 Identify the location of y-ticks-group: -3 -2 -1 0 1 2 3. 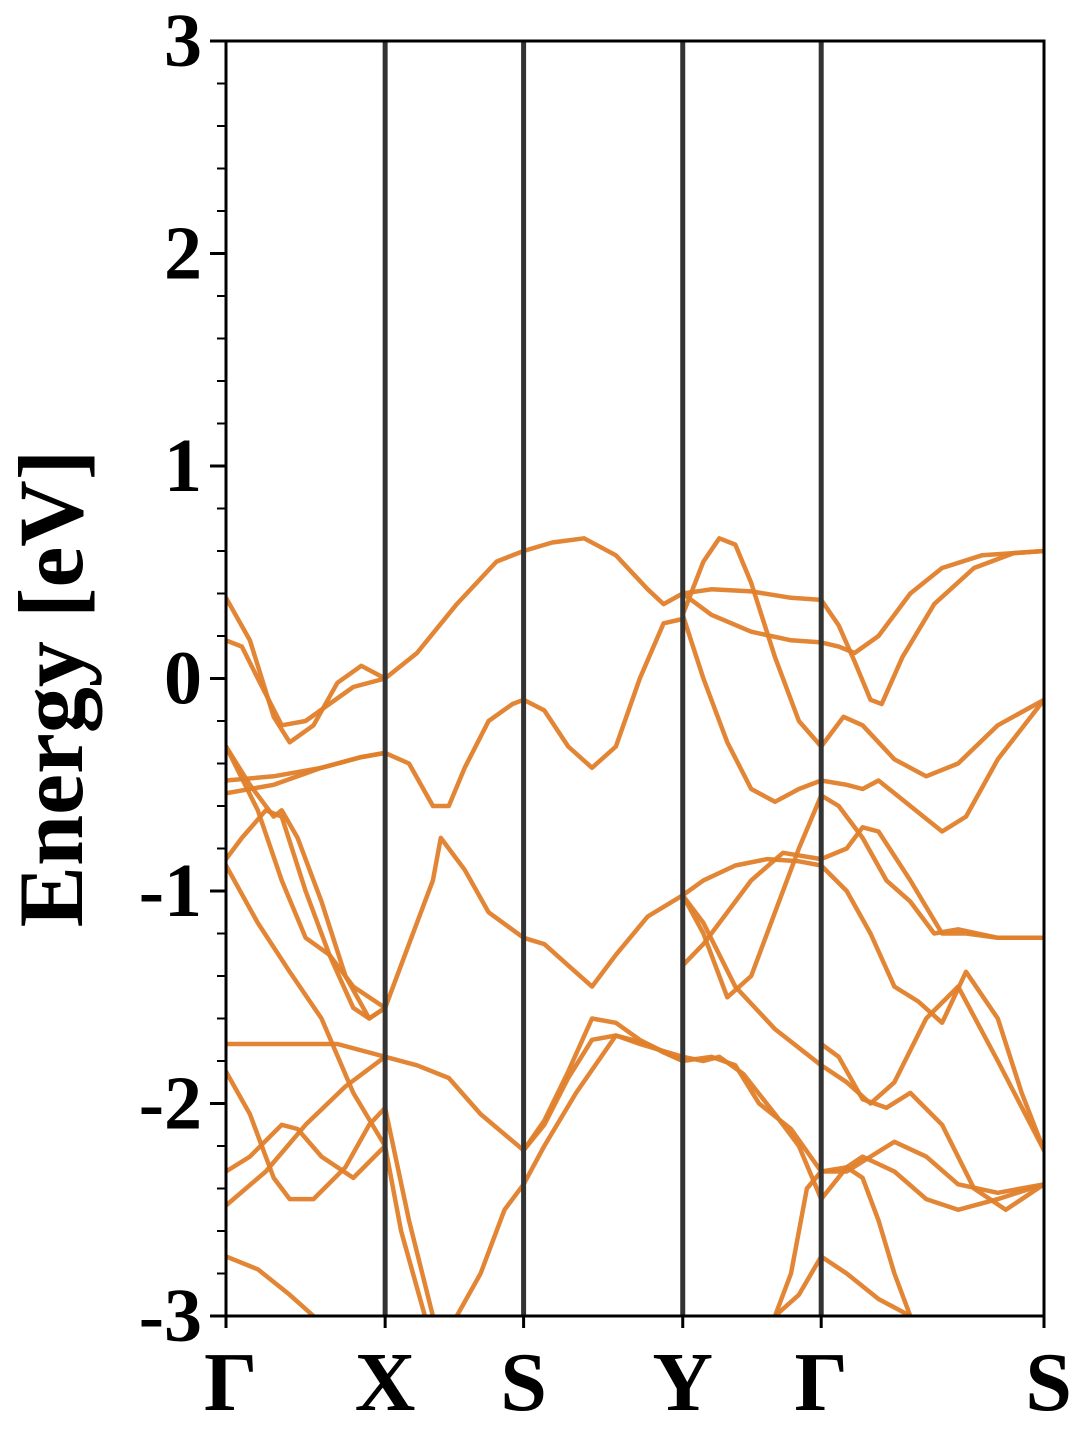
(182, 679).